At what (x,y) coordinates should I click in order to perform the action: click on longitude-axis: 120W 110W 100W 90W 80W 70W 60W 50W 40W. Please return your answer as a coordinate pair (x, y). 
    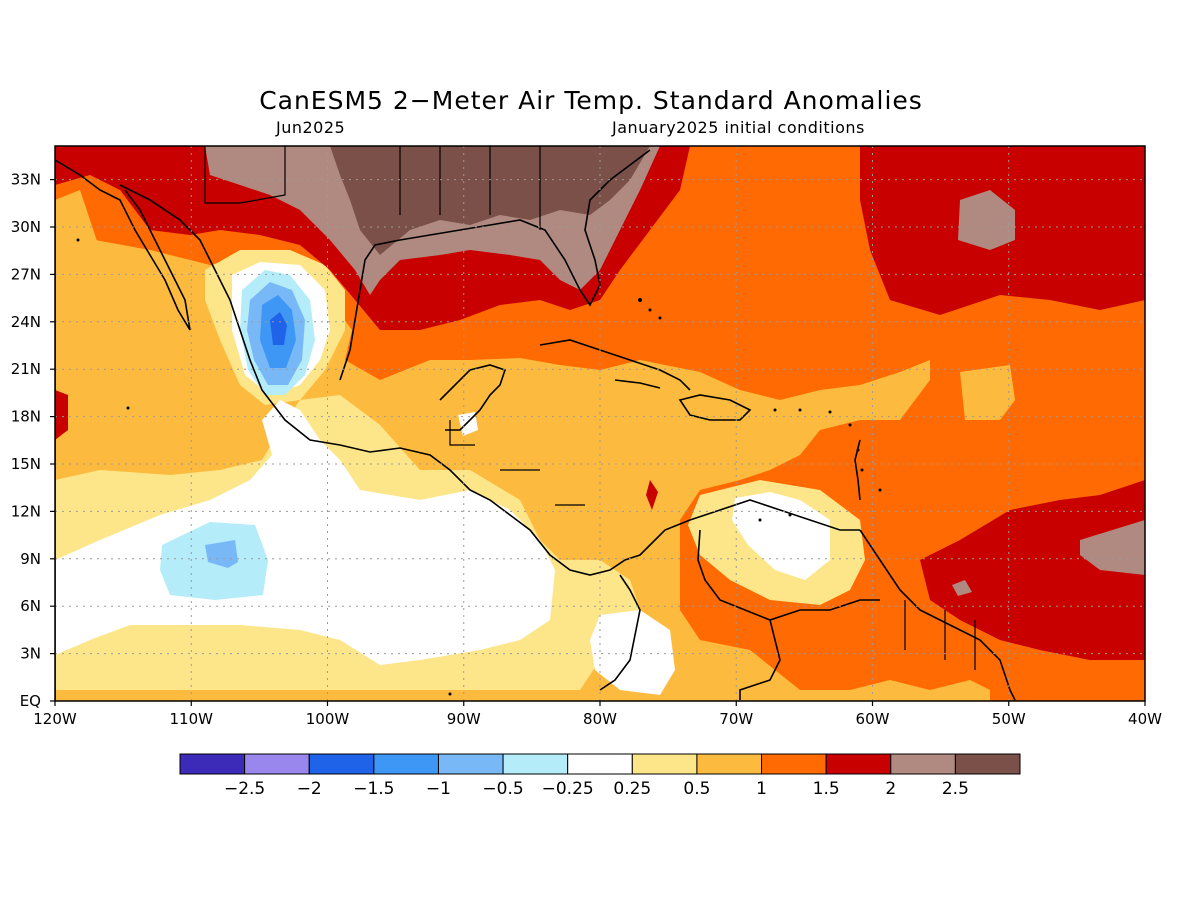
    Looking at the image, I should click on (597, 714).